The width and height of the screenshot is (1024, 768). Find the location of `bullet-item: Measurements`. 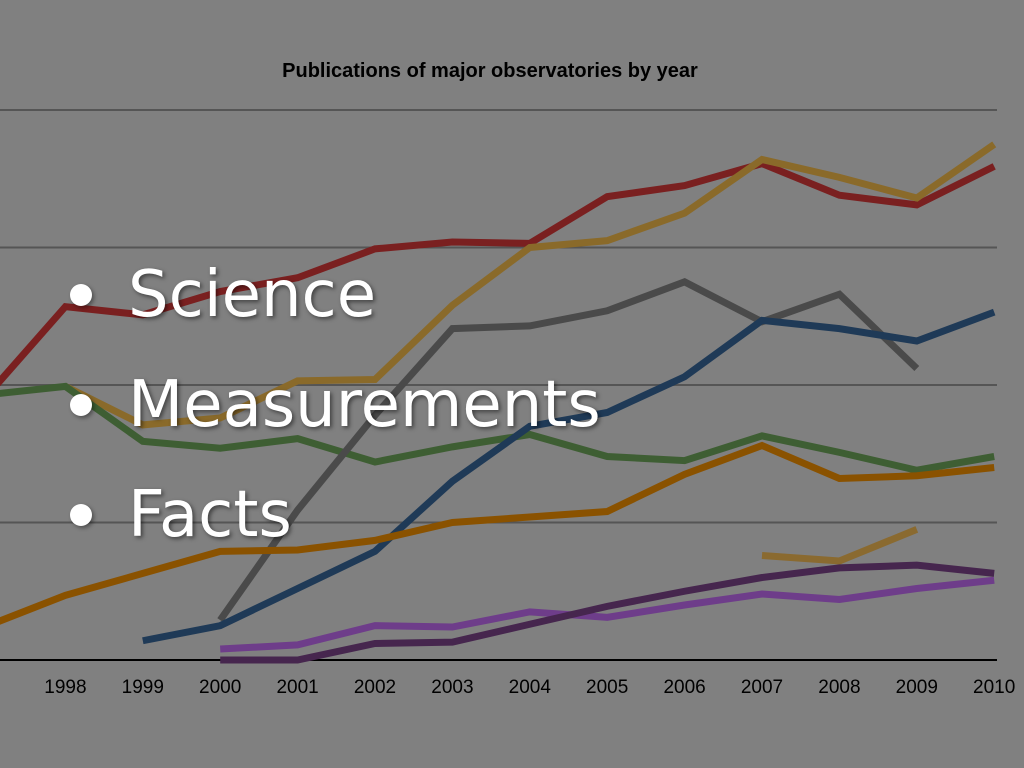

bullet-item: Measurements is located at coordinates (335, 405).